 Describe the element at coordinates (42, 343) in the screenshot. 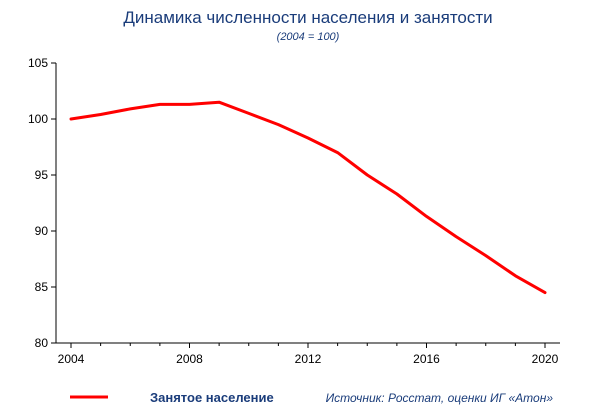

I see `y-tick-label: 80` at that location.